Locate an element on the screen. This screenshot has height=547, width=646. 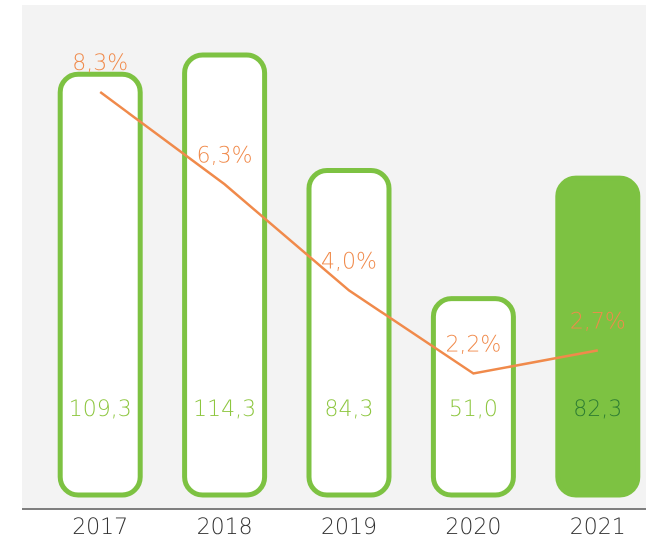
bar-value-label: 109,3 is located at coordinates (100, 409).